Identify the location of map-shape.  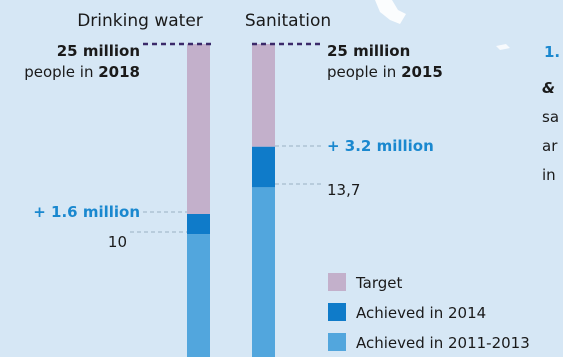
(390, 12).